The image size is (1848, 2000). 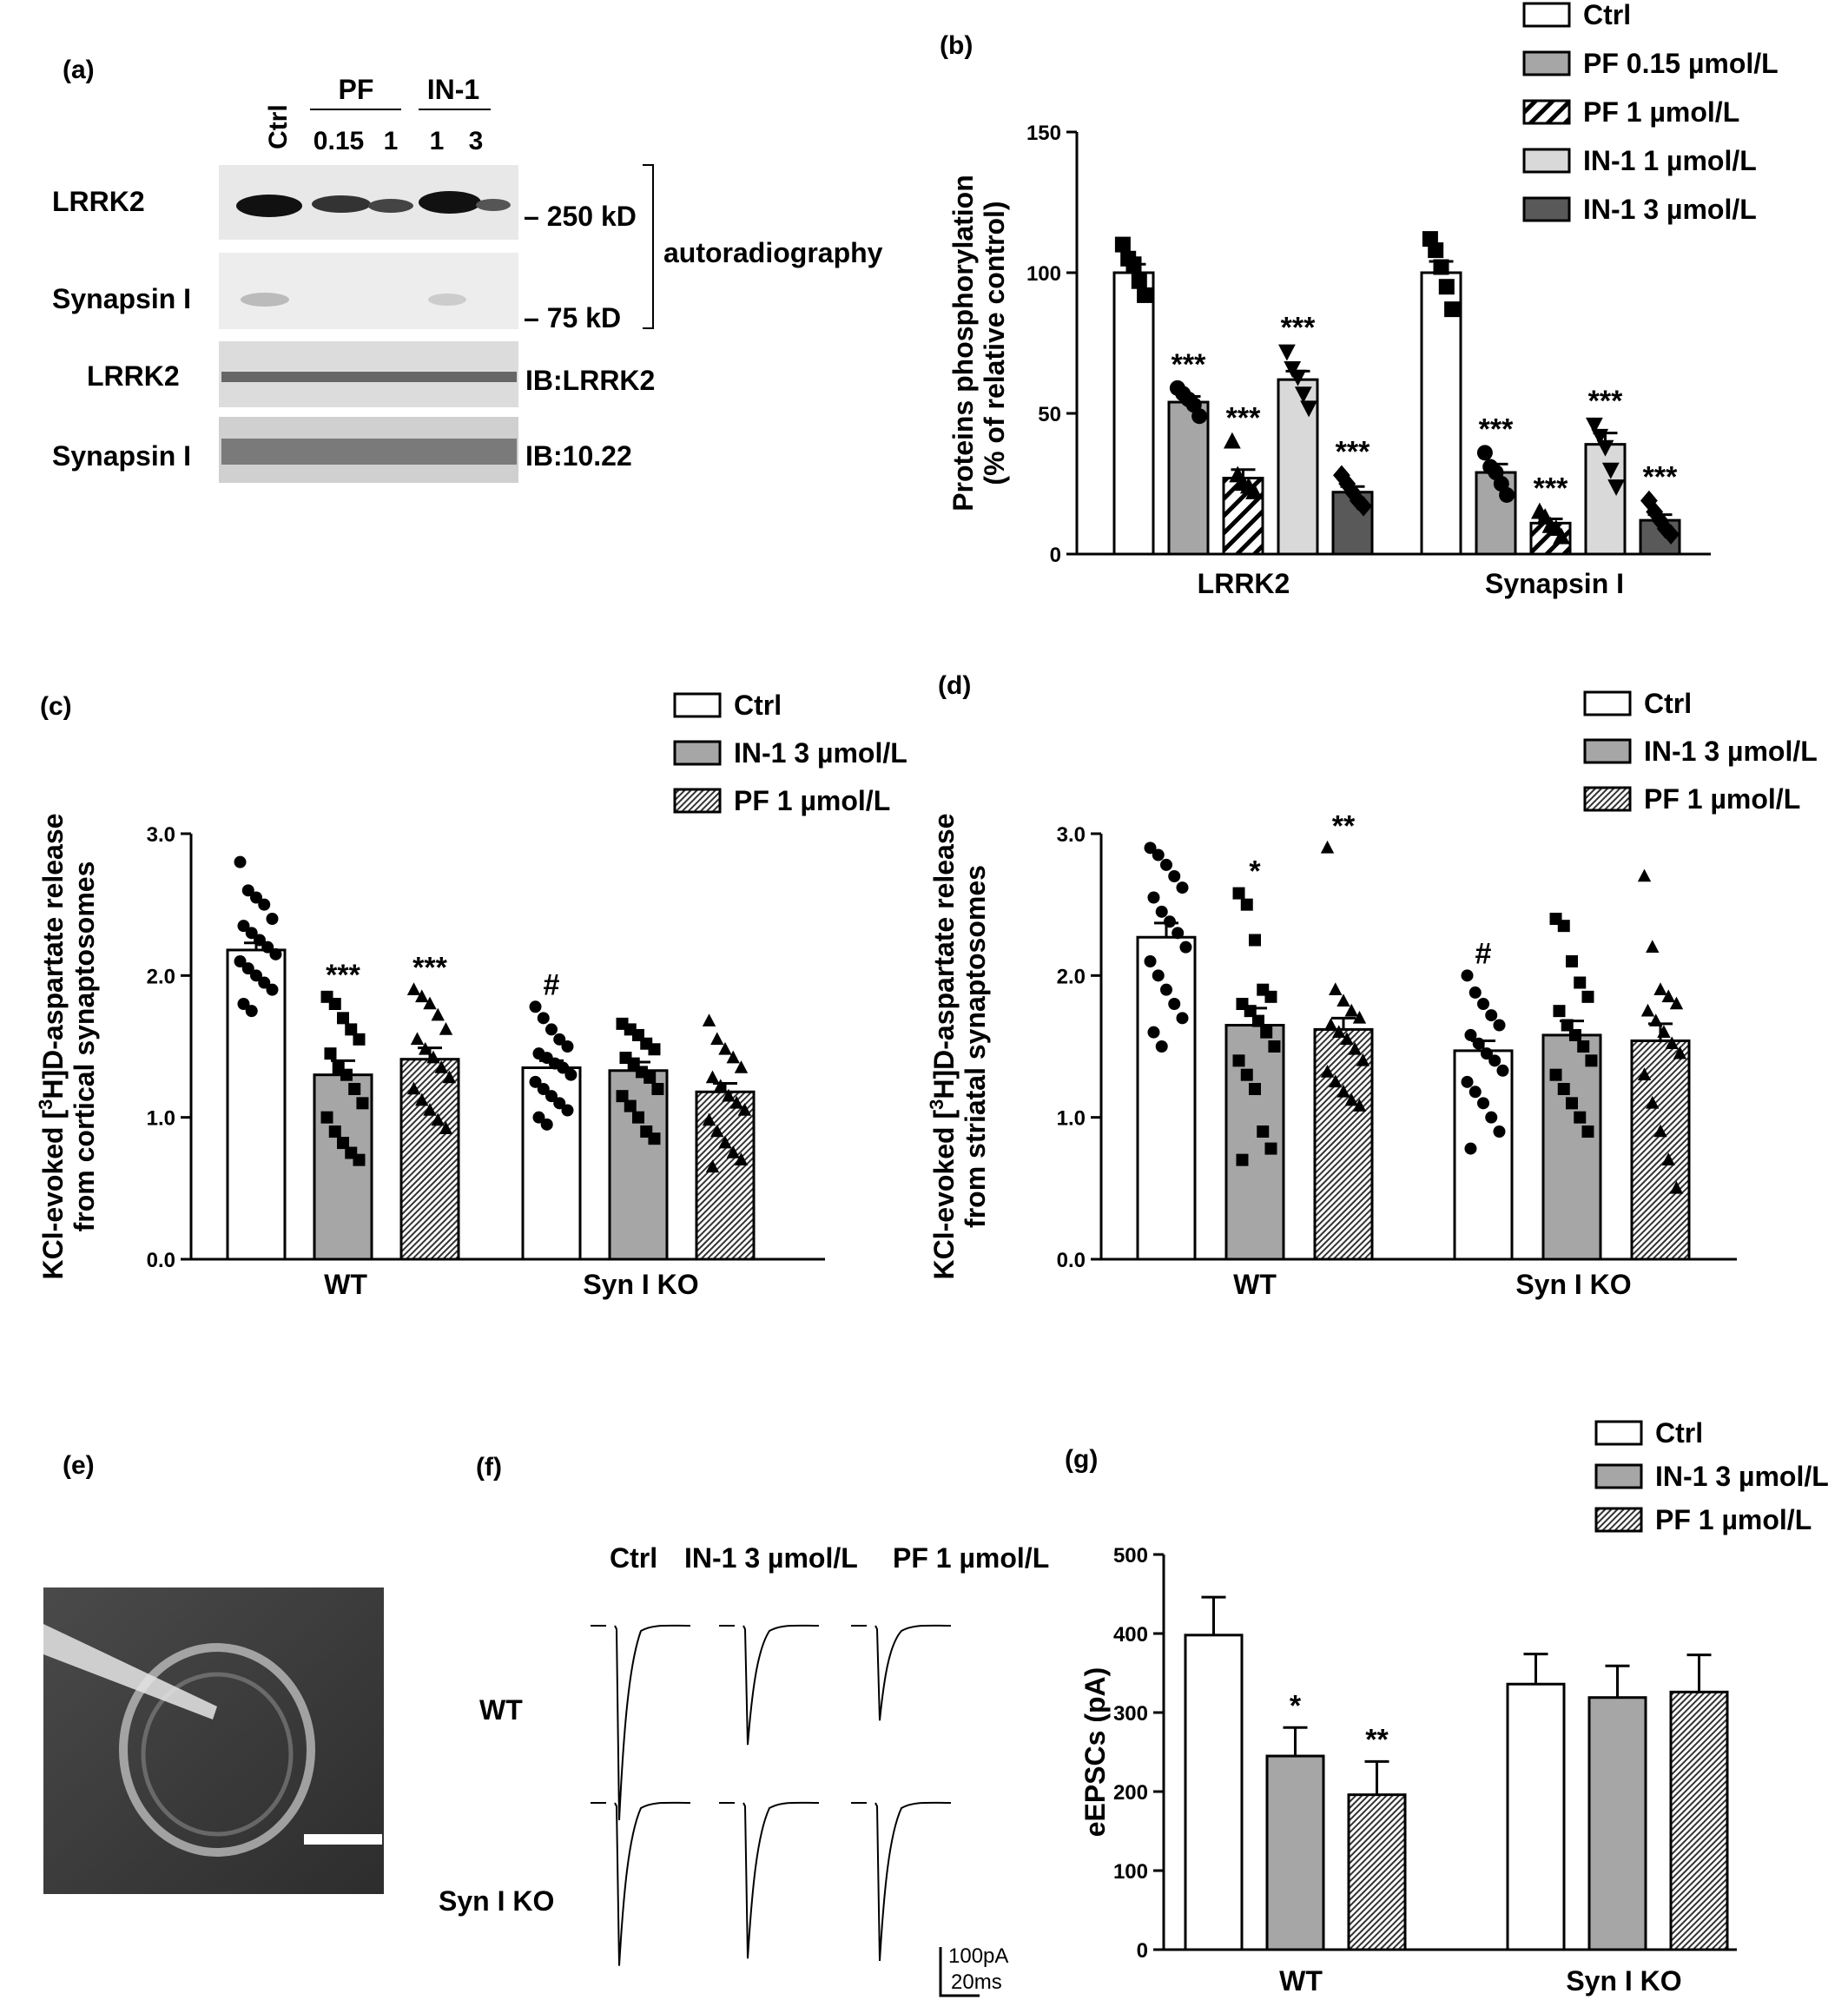 What do you see at coordinates (590, 380) in the screenshot?
I see `row-3-right: IB:LRRK2` at bounding box center [590, 380].